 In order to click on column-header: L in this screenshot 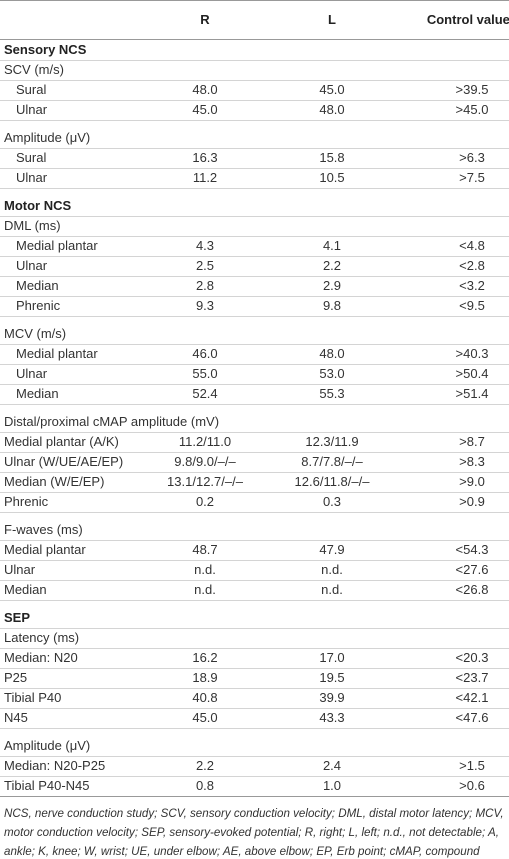, I will do `click(332, 19)`.